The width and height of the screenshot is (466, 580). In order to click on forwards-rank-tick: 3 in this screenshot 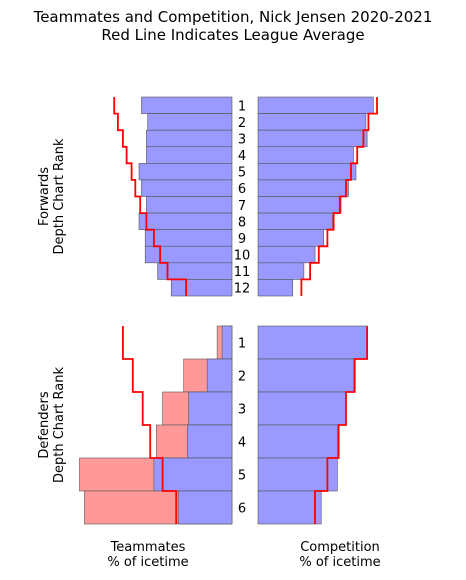, I will do `click(242, 139)`.